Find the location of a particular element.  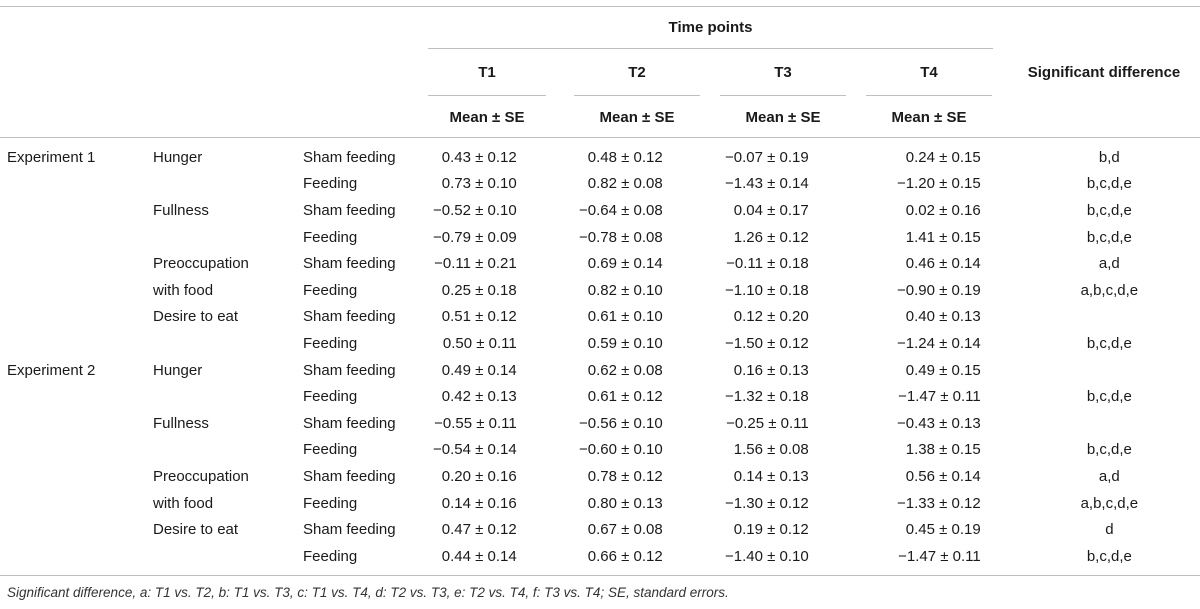

t3-value: −1.32 ± 0.18 is located at coordinates (767, 397).